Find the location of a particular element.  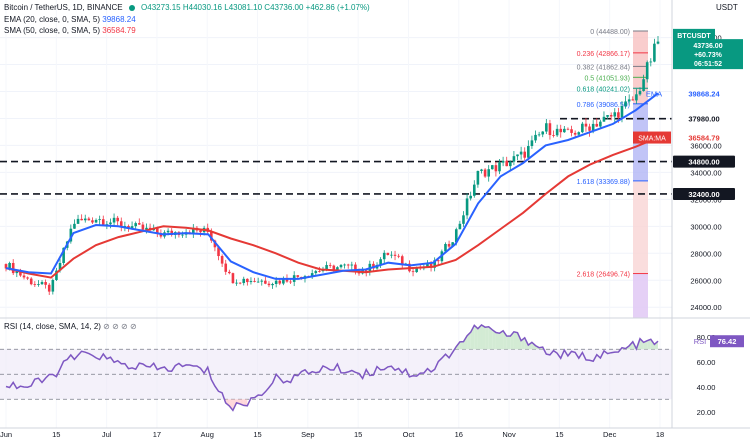

rsi-oversold-fill is located at coordinates (245, 402).